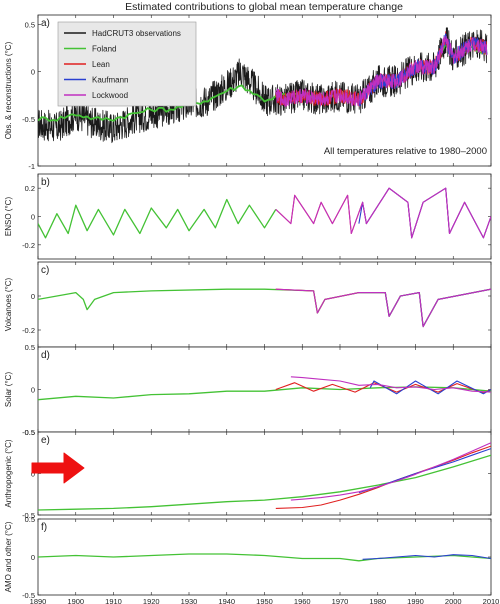 The image size is (500, 604). What do you see at coordinates (415, 600) in the screenshot?
I see `x-tick-label: 1990` at bounding box center [415, 600].